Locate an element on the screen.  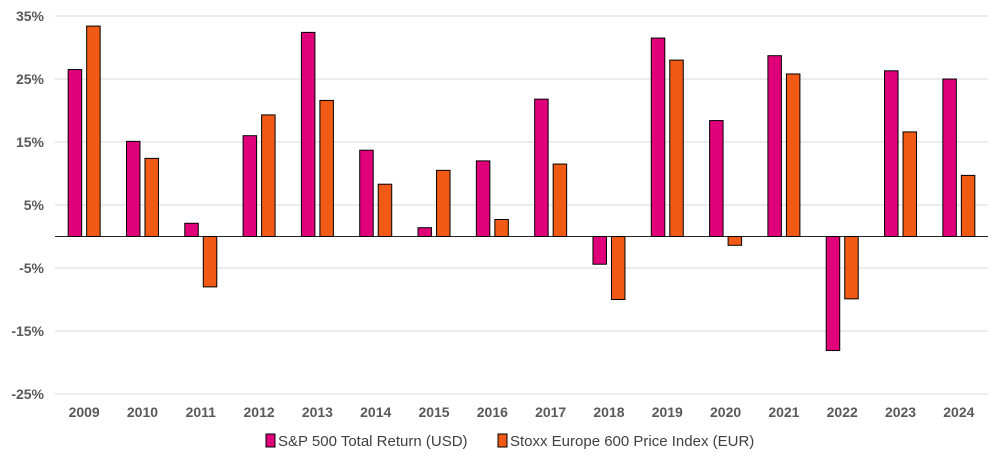
bar-sp500-2019 is located at coordinates (658, 137).